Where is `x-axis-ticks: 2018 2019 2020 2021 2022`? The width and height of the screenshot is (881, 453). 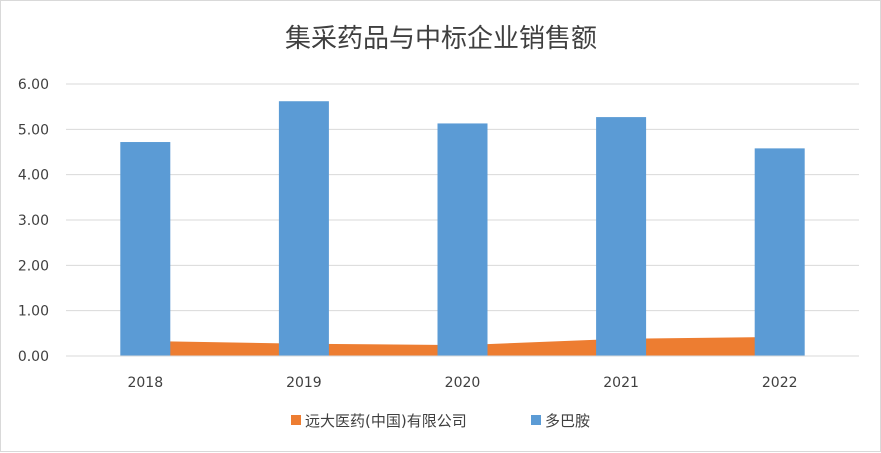
x-axis-ticks: 2018 2019 2020 2021 2022 is located at coordinates (462, 383).